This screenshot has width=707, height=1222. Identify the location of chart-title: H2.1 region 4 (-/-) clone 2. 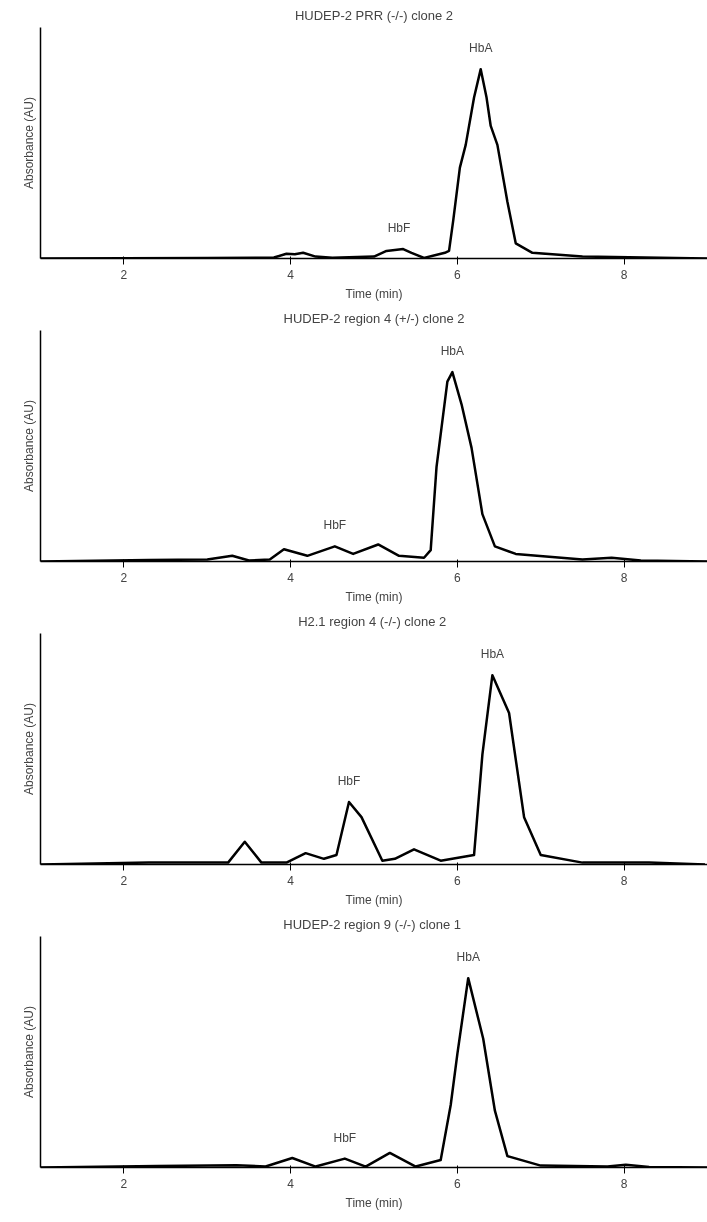
(372, 621).